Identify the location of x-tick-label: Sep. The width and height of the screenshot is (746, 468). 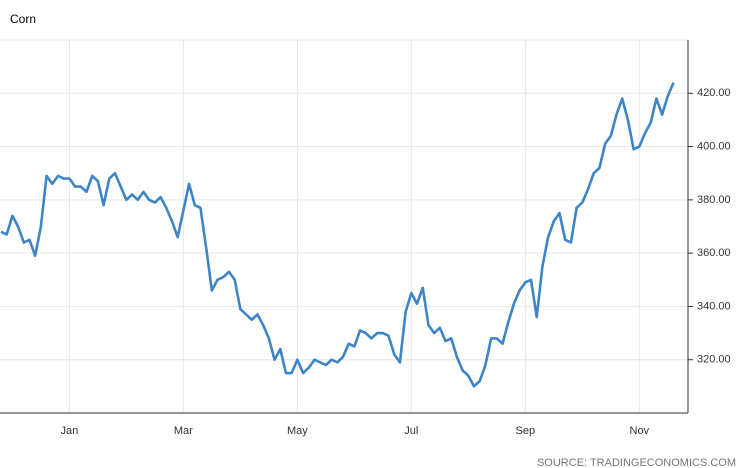
(526, 431).